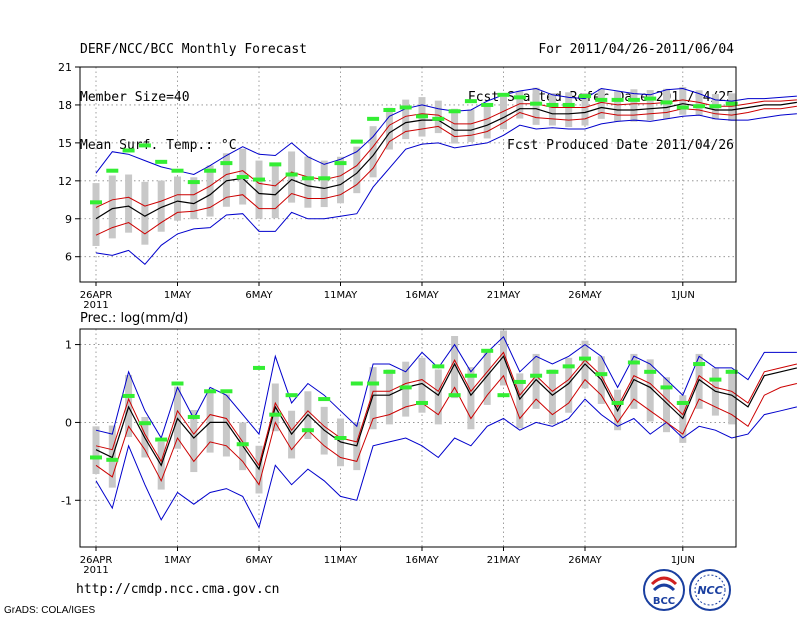  I want to click on x-tick-label: 6MAY, so click(259, 295).